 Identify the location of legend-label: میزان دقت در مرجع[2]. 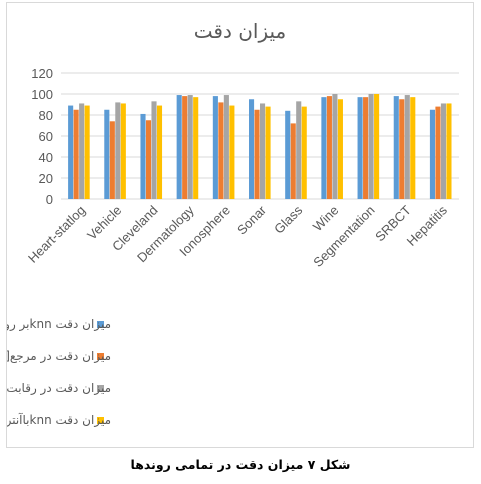
(59, 356).